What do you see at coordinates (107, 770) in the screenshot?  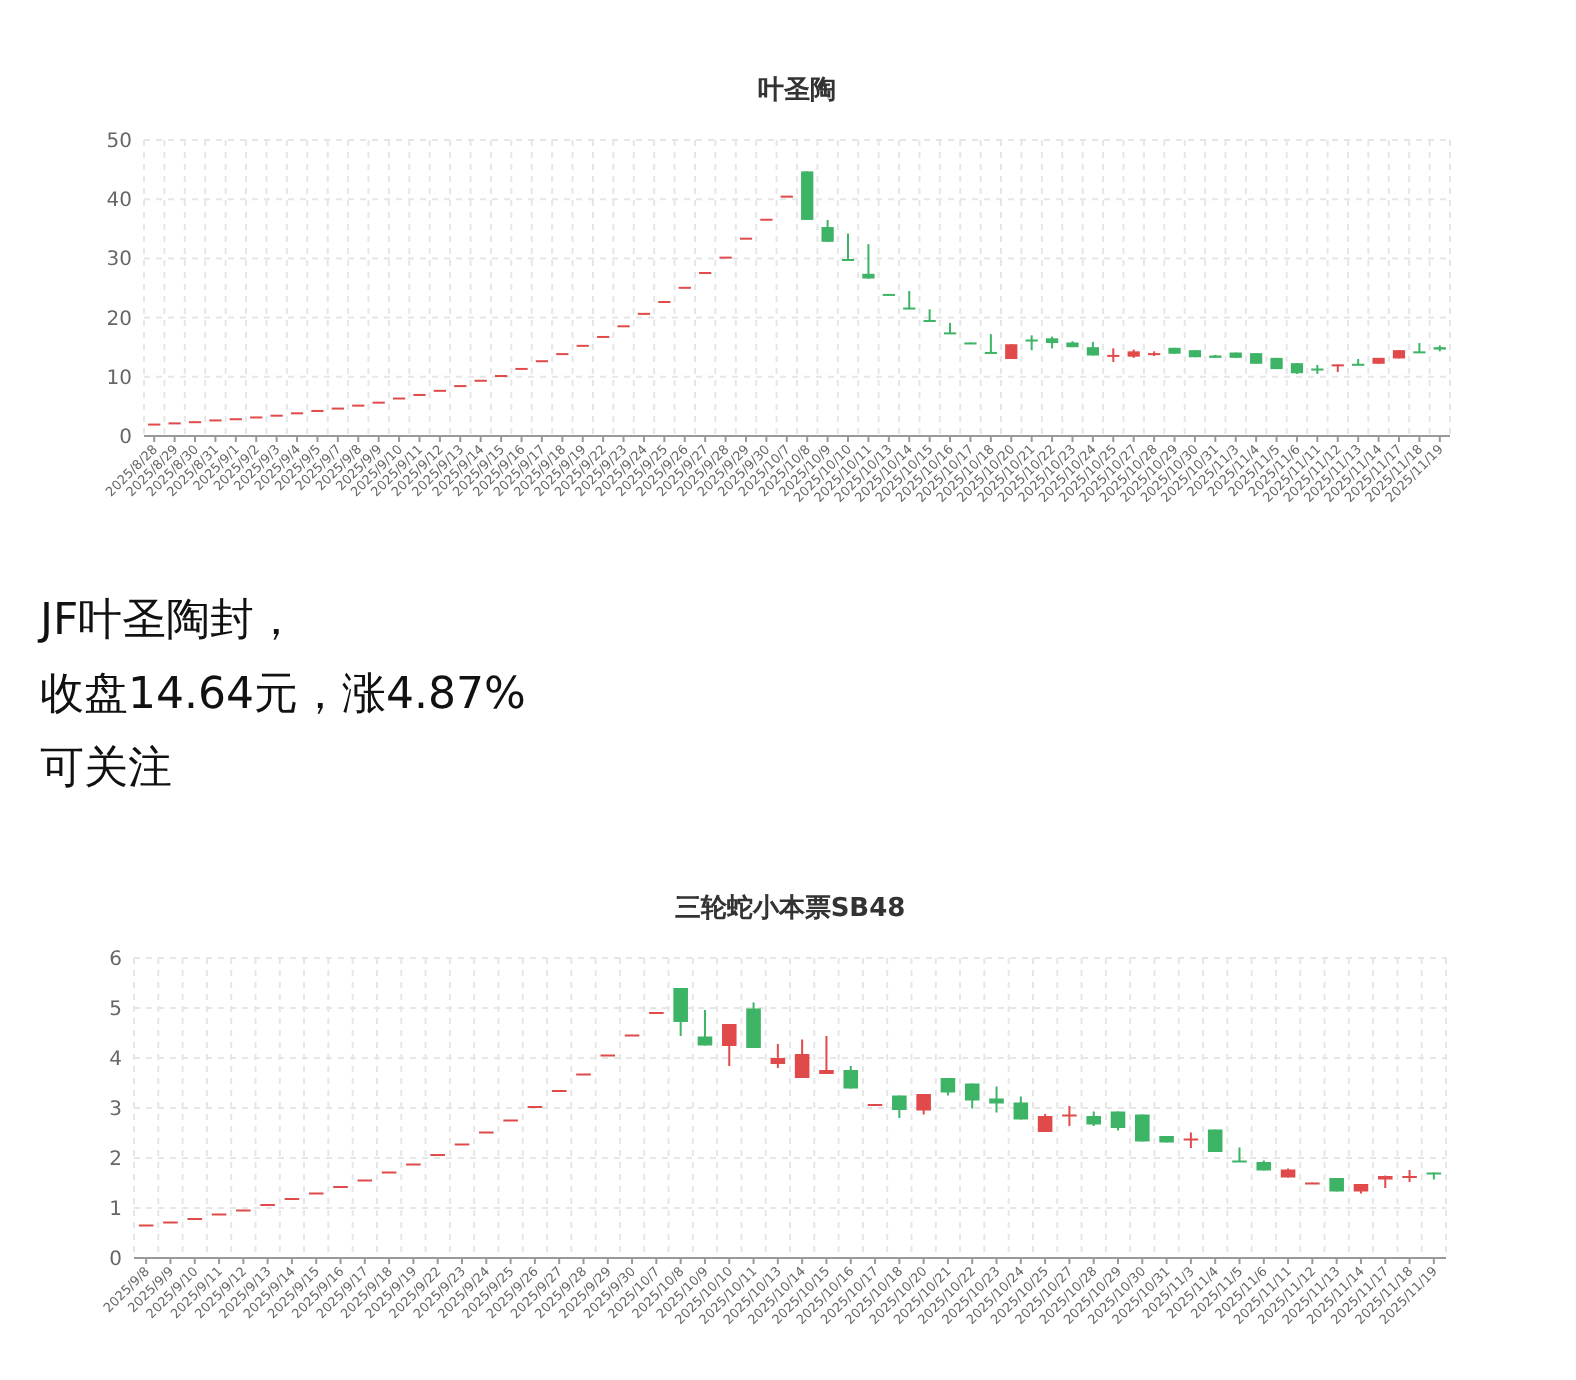 I see `text: 可关注` at bounding box center [107, 770].